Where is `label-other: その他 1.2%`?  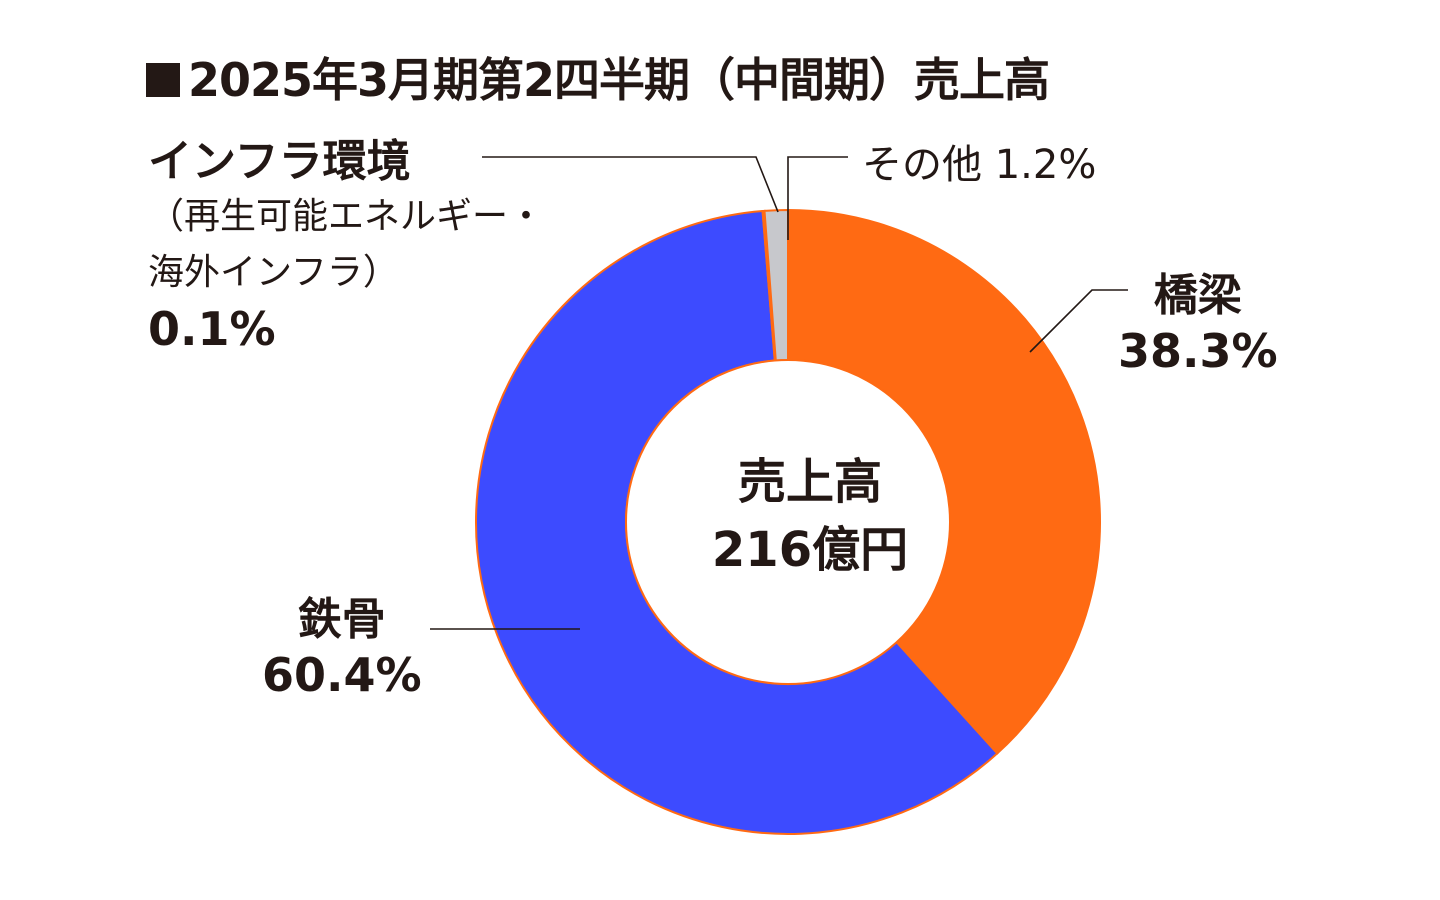
label-other: その他 1.2% is located at coordinates (979, 165).